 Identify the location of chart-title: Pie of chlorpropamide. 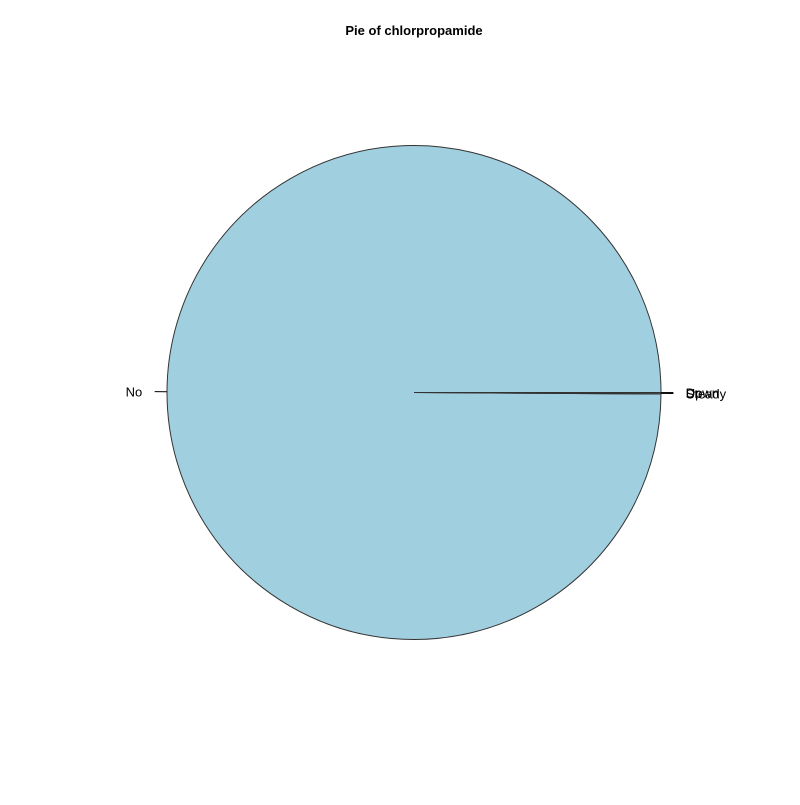
(413, 30).